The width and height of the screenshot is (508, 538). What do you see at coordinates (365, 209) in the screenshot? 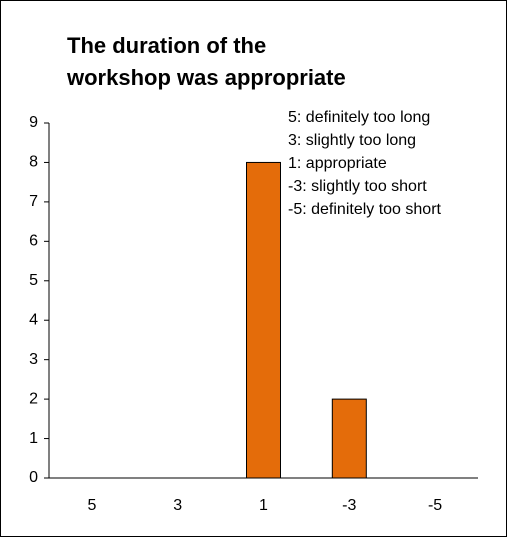
I see `annotation: -5: definitely too short` at bounding box center [365, 209].